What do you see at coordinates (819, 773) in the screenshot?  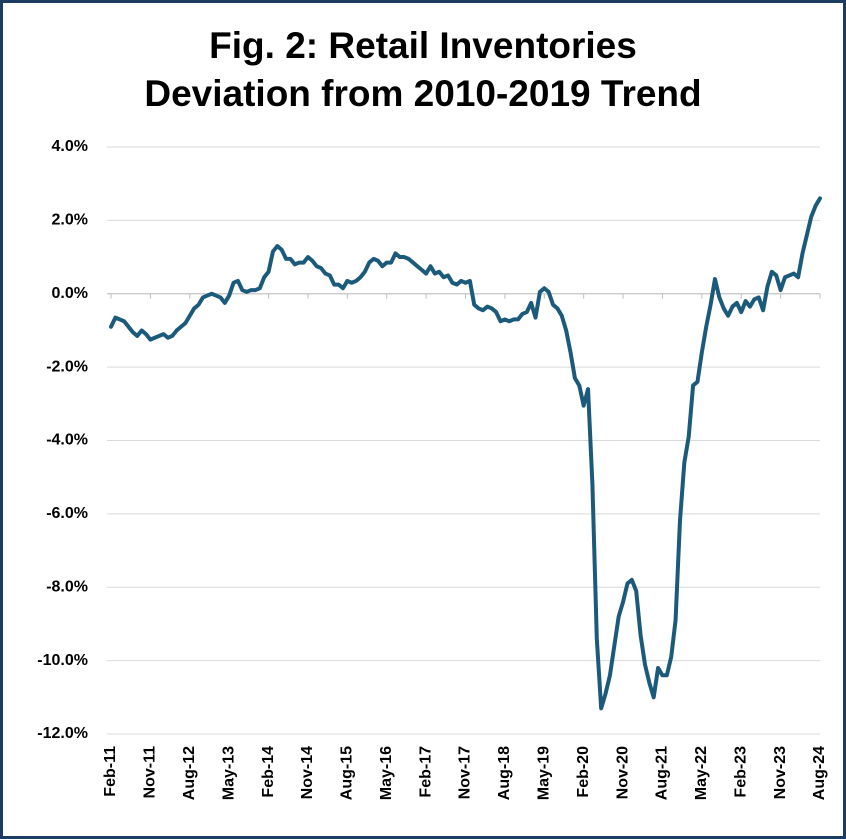 I see `x-tick-label: Aug-24` at bounding box center [819, 773].